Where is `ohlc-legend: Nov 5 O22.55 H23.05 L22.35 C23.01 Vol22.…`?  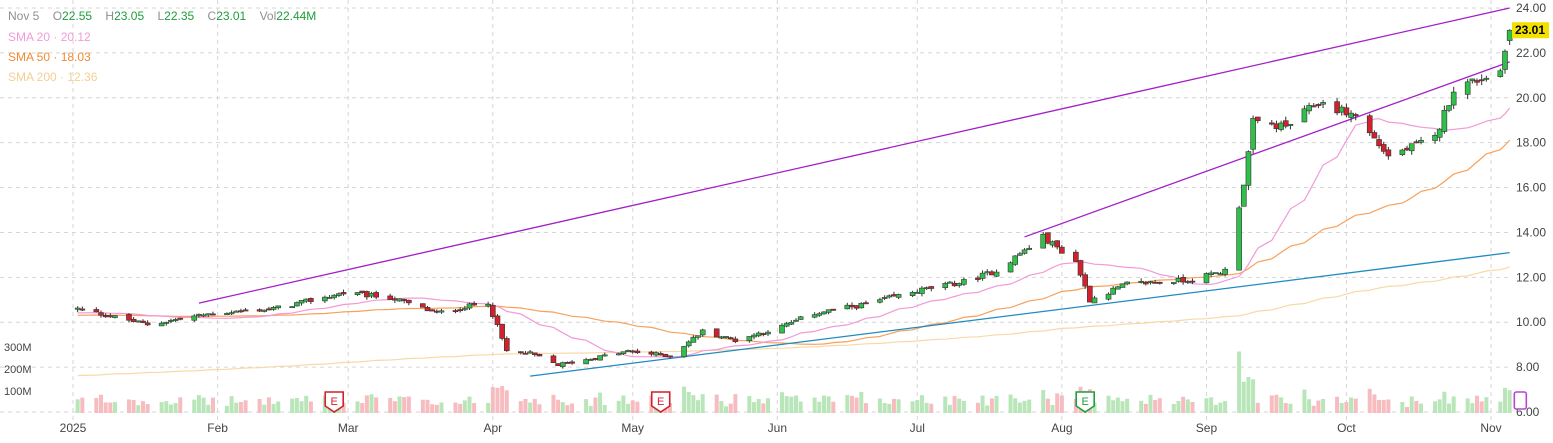
ohlc-legend: Nov 5 O22.55 H23.05 L22.35 C23.01 Vol22.… is located at coordinates (162, 16).